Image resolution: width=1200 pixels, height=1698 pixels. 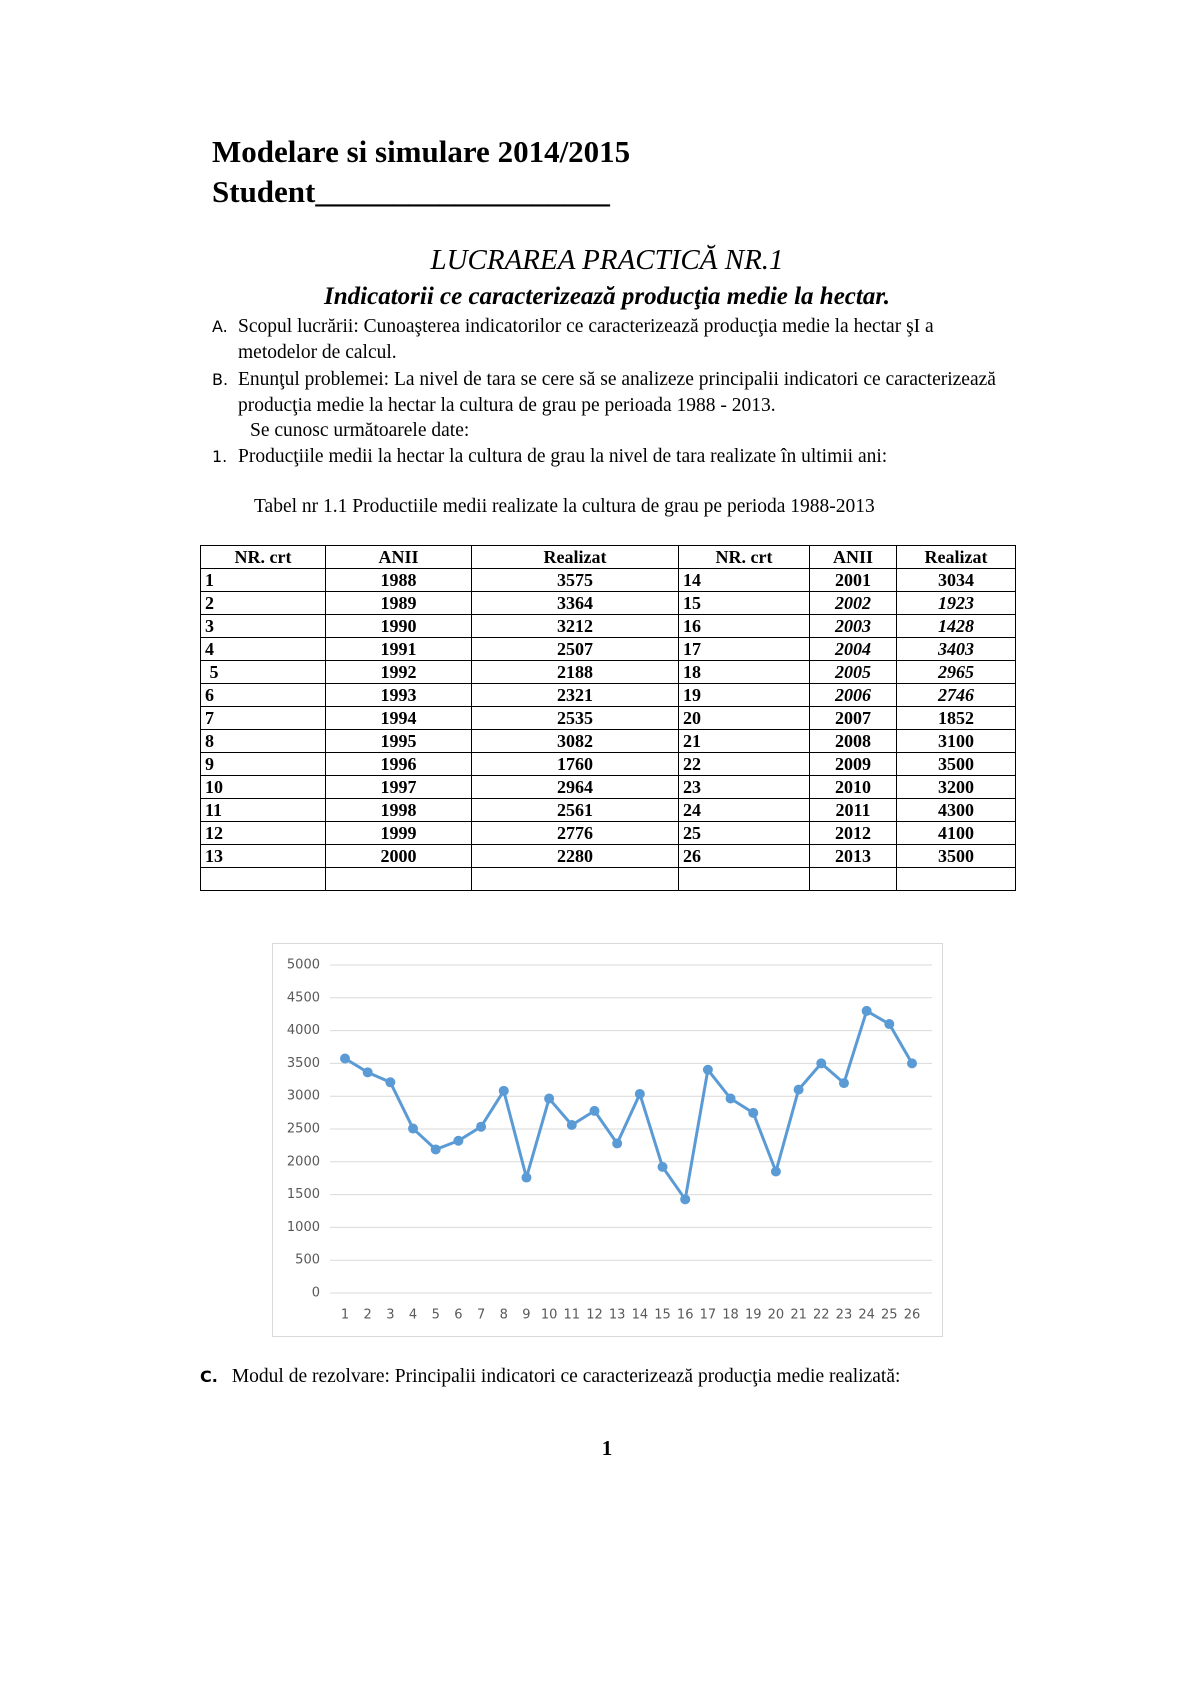 What do you see at coordinates (263, 833) in the screenshot?
I see `table-cell: 12` at bounding box center [263, 833].